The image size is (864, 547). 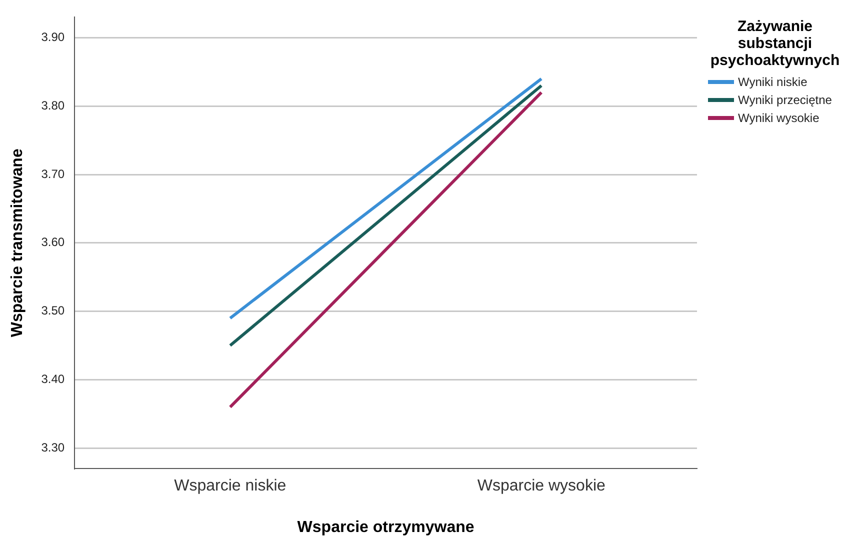 I want to click on y-axis-title: Wsparcie transmitowane, so click(x=17, y=243).